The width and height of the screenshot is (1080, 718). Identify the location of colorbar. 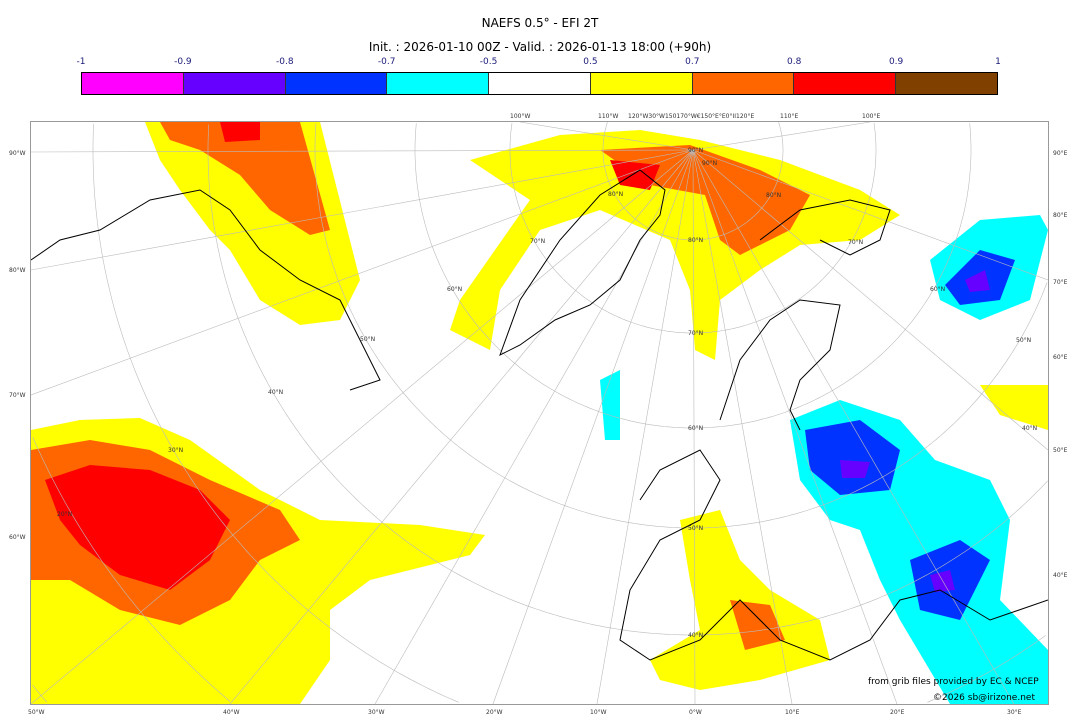
(539, 83).